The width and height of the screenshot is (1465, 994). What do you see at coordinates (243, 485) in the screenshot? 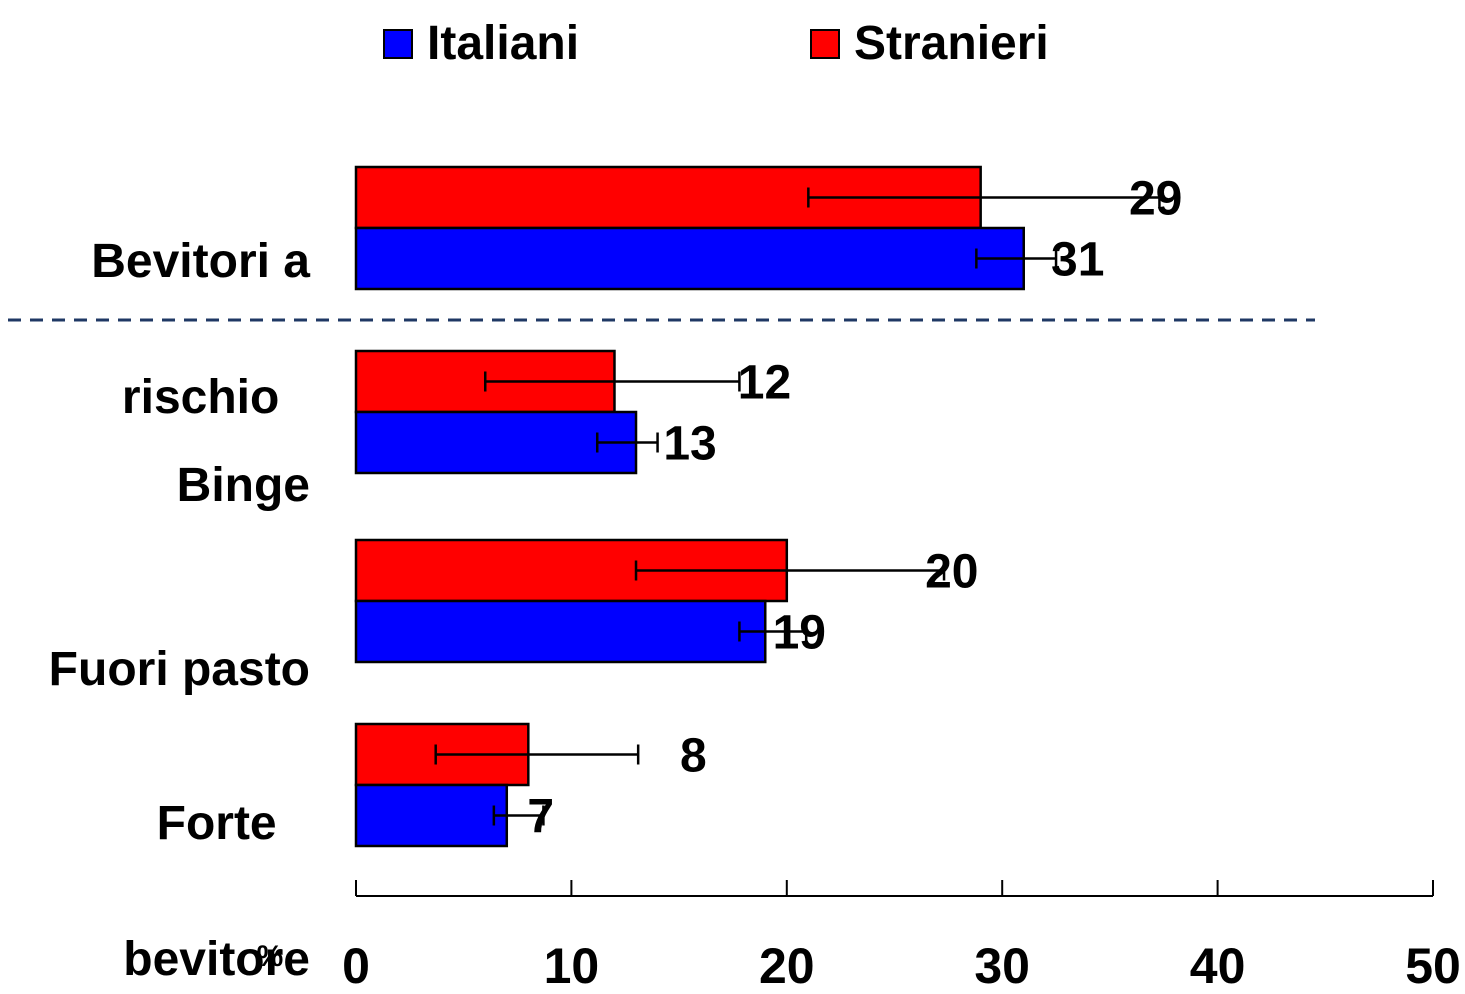
I see `category-label-line: Binge` at bounding box center [243, 485].